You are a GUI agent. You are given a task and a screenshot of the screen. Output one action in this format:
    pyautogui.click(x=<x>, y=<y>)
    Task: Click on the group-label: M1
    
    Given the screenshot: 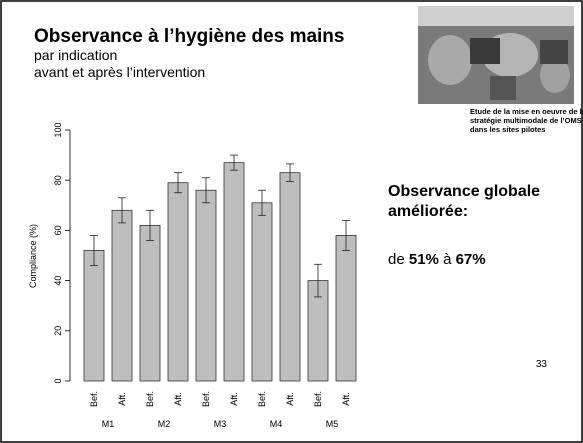 What is the action you would take?
    pyautogui.click(x=108, y=424)
    